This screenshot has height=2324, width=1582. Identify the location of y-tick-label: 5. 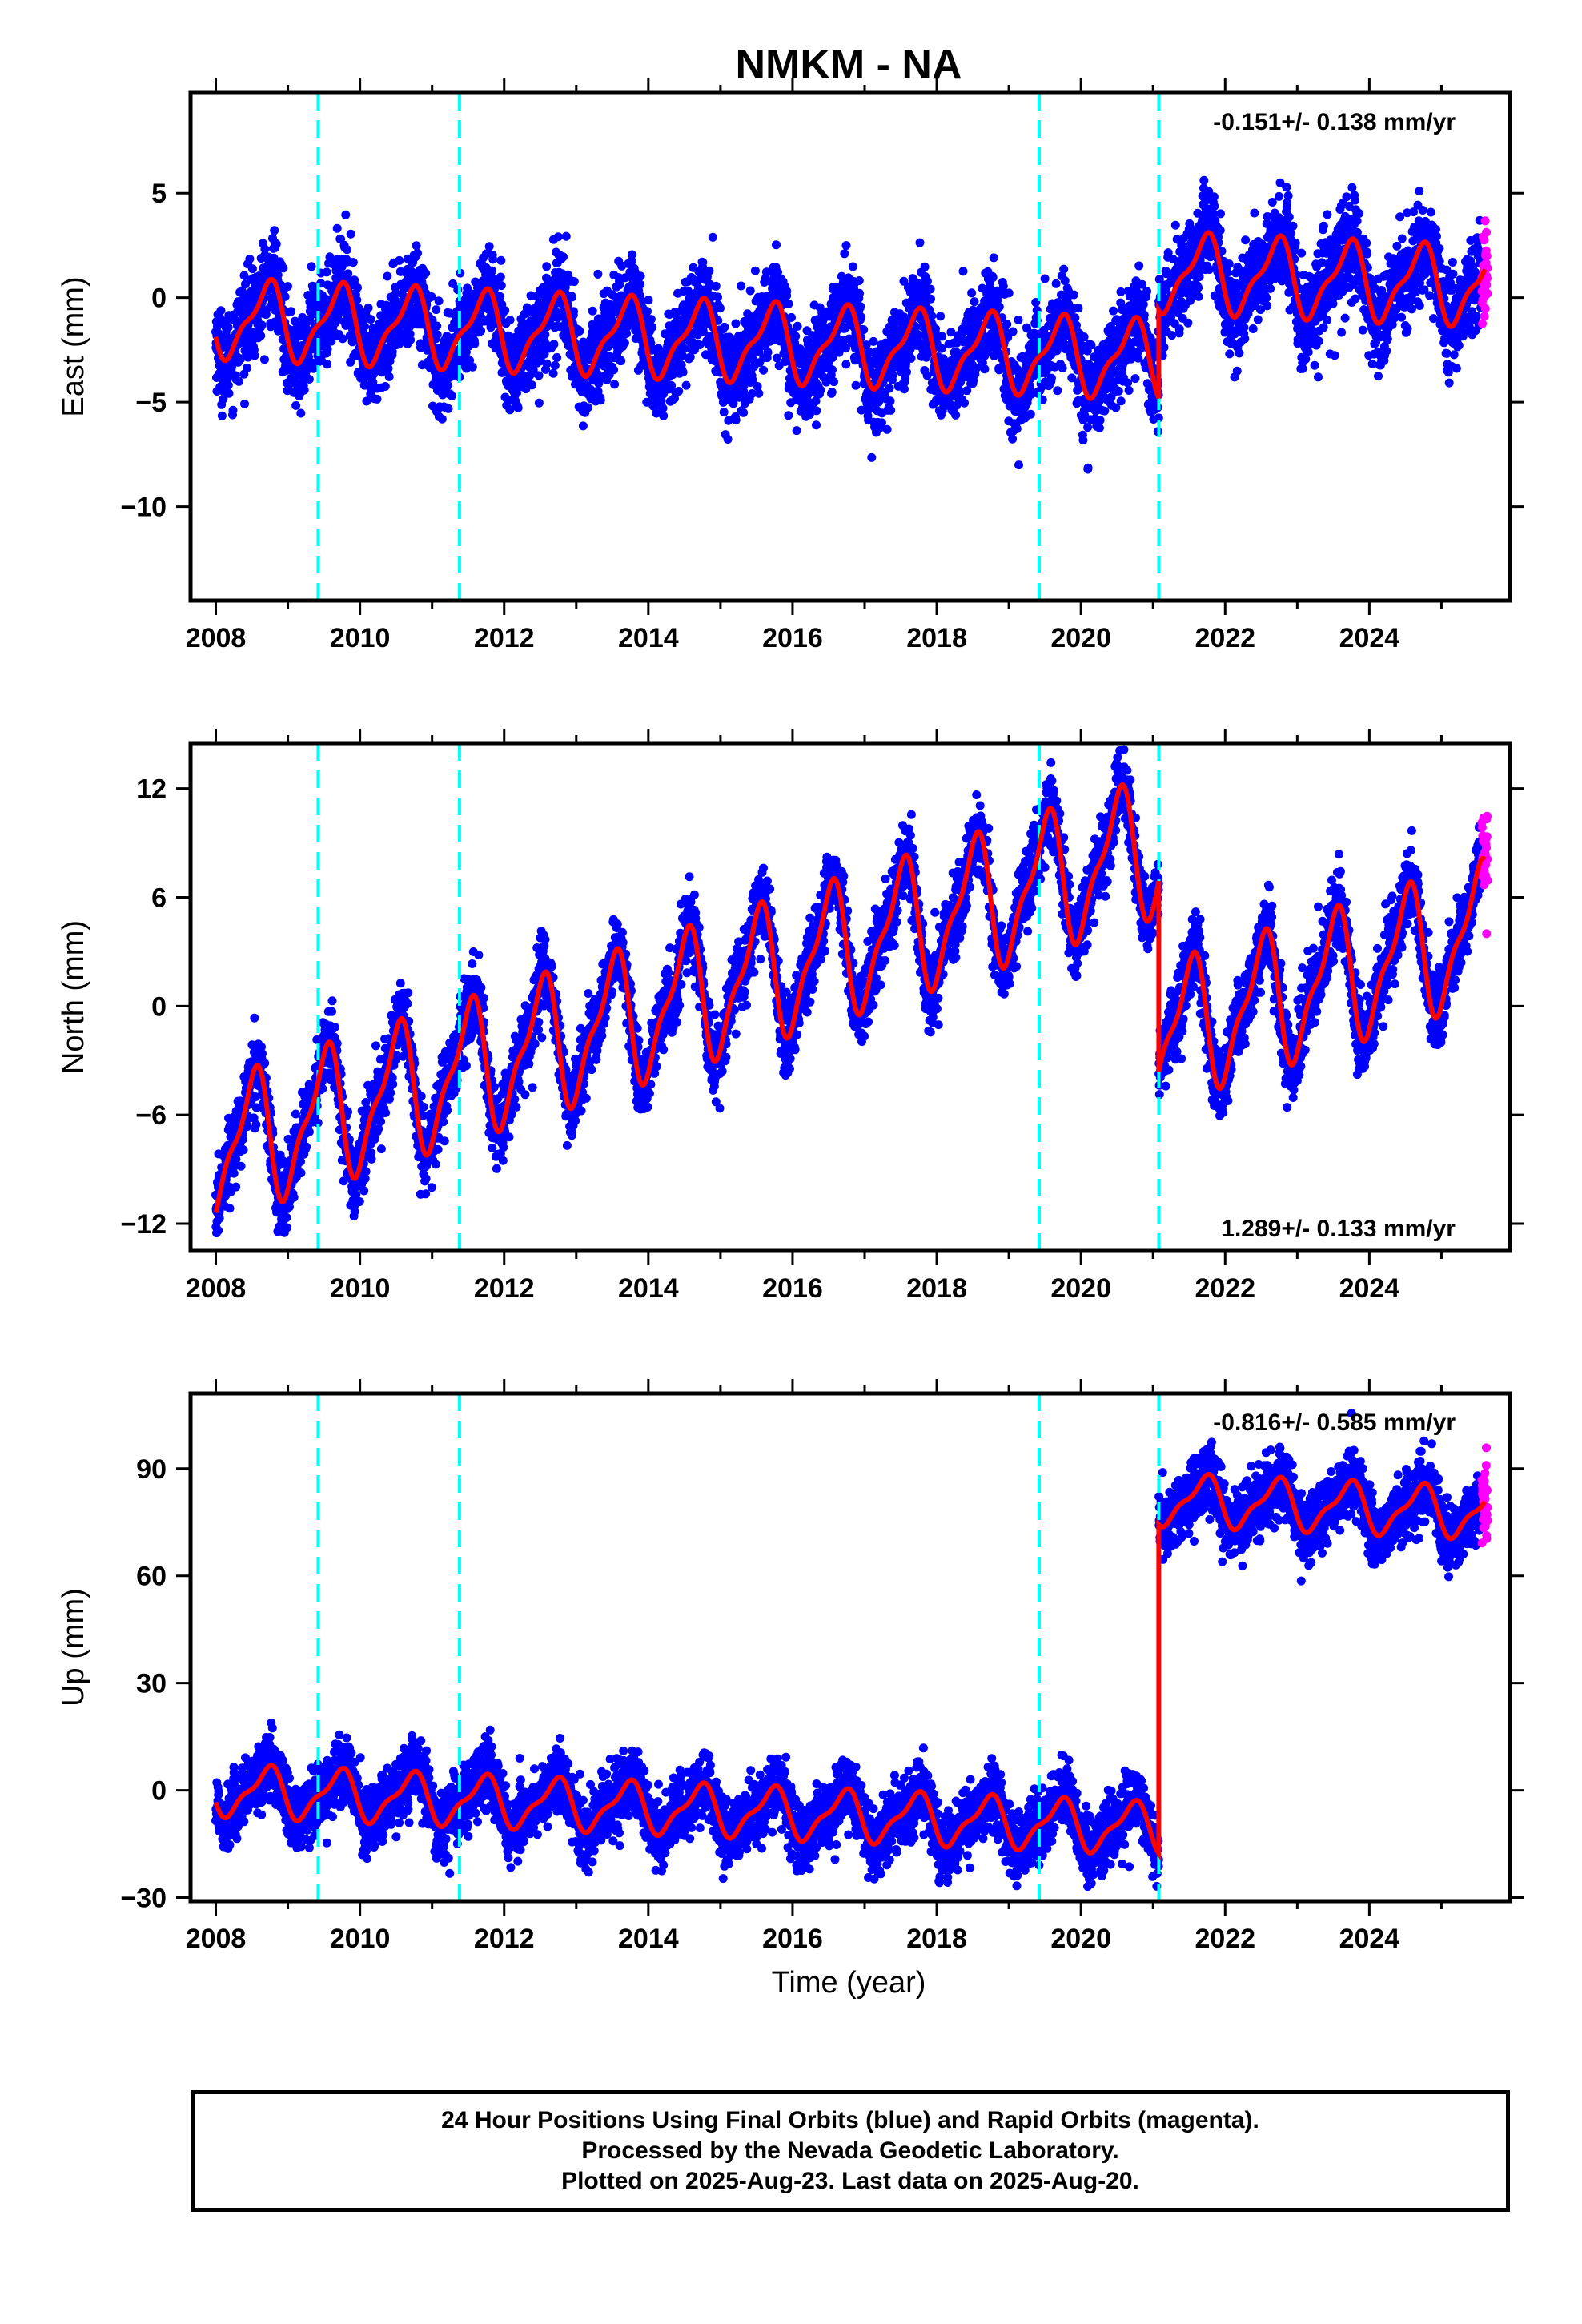
(159, 194).